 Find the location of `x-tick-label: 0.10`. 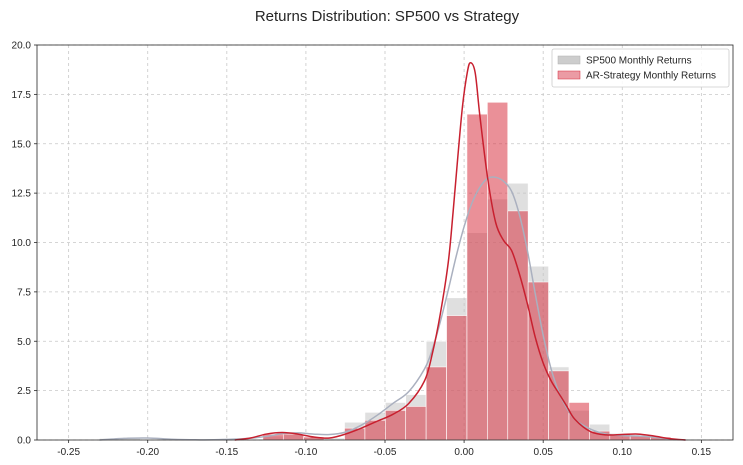

x-tick-label: 0.10 is located at coordinates (623, 452).